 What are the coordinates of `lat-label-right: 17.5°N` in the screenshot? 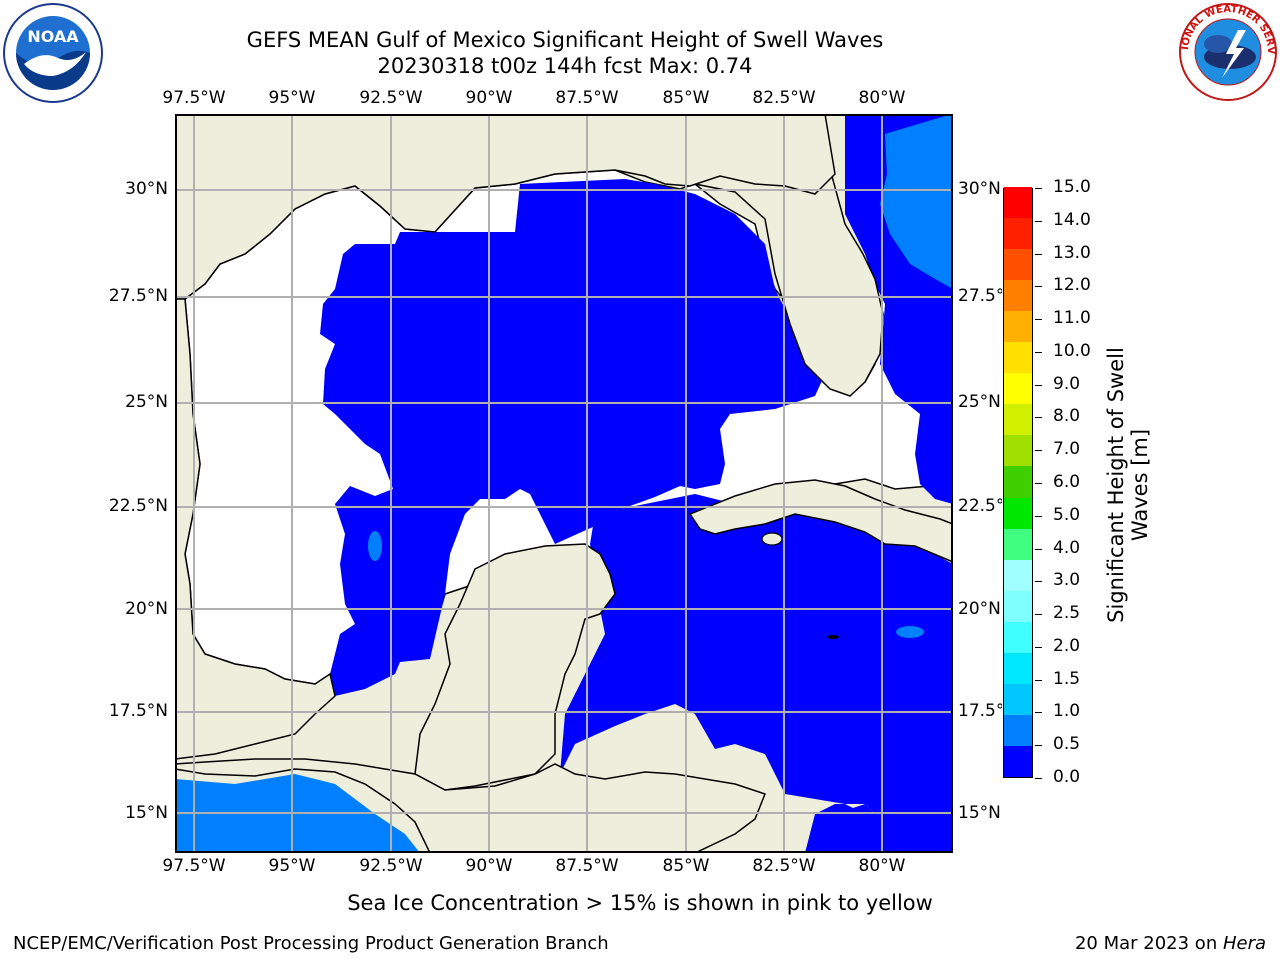 It's located at (980, 711).